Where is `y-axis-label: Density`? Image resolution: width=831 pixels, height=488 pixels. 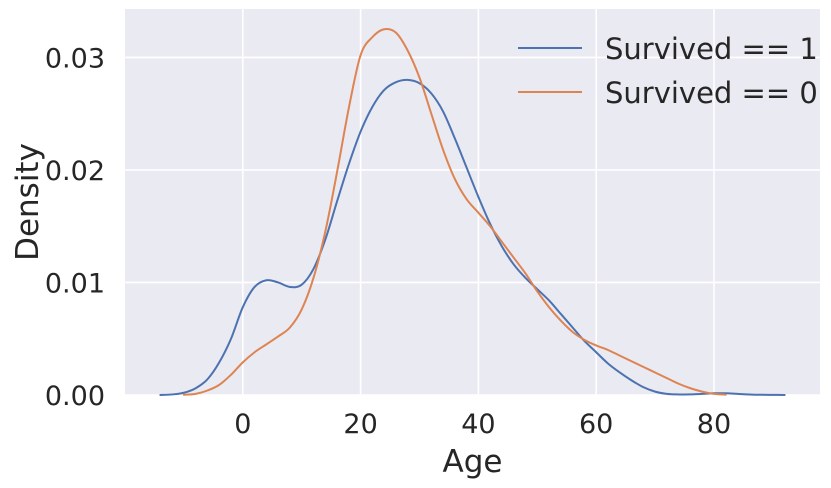 y-axis-label: Density is located at coordinates (28, 202).